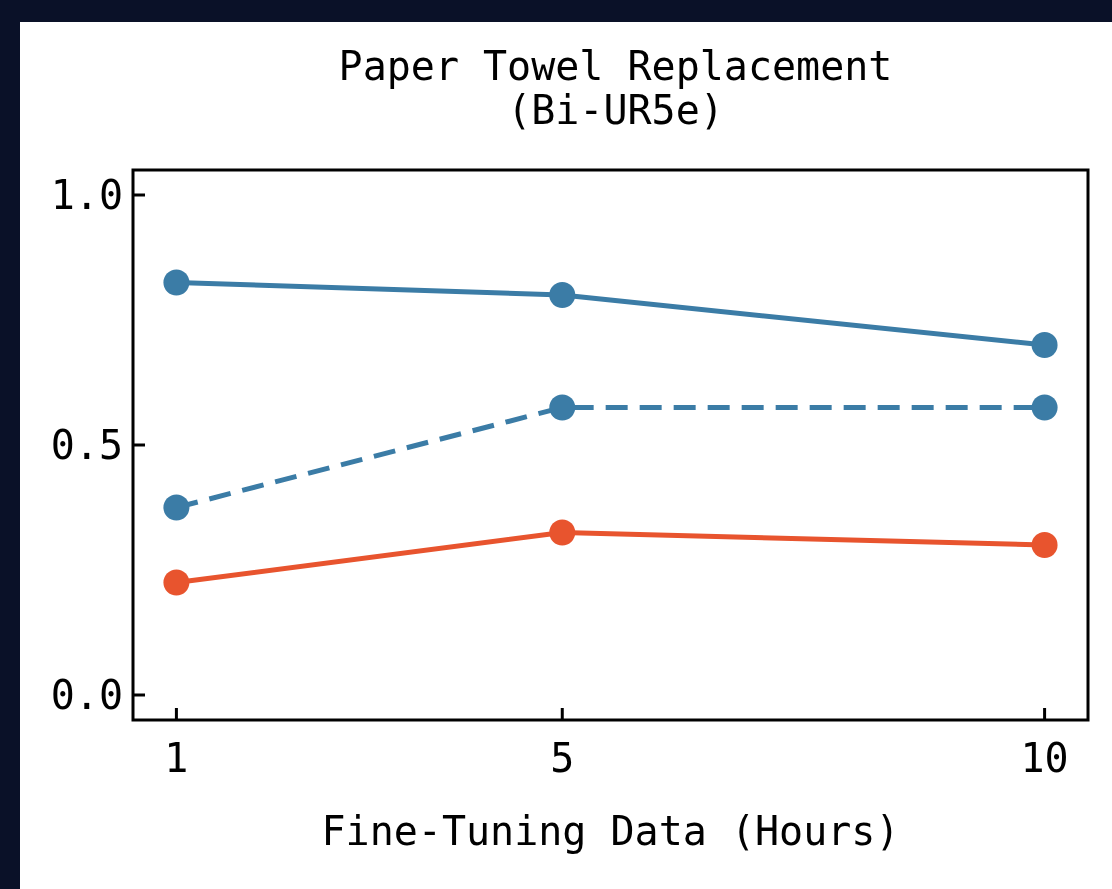  I want to click on y-tick-label: 1.0, so click(86, 195).